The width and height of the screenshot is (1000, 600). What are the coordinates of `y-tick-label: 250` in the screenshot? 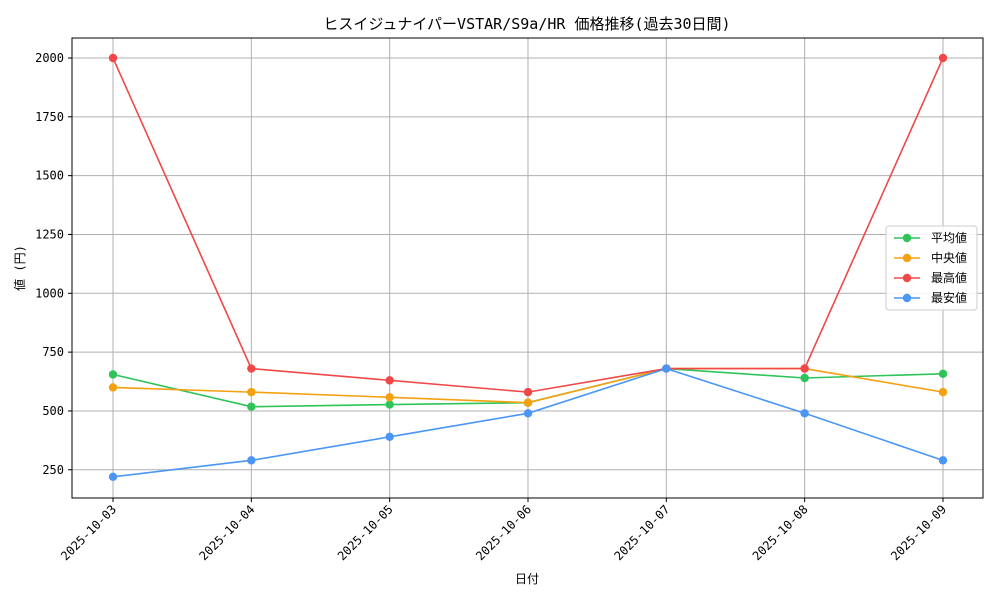 It's located at (53, 470).